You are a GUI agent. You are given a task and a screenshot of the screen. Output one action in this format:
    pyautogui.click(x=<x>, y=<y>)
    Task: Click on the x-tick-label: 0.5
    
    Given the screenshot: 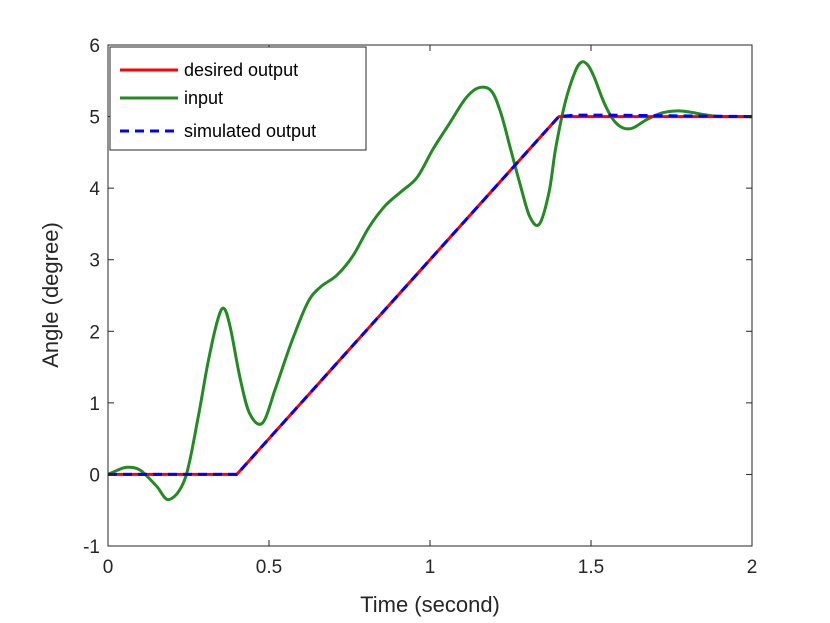 What is the action you would take?
    pyautogui.click(x=269, y=567)
    